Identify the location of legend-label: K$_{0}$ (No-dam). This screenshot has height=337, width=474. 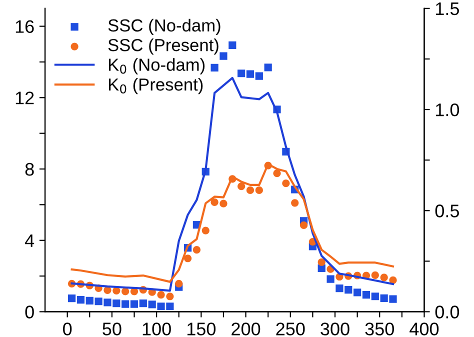
(156, 66).